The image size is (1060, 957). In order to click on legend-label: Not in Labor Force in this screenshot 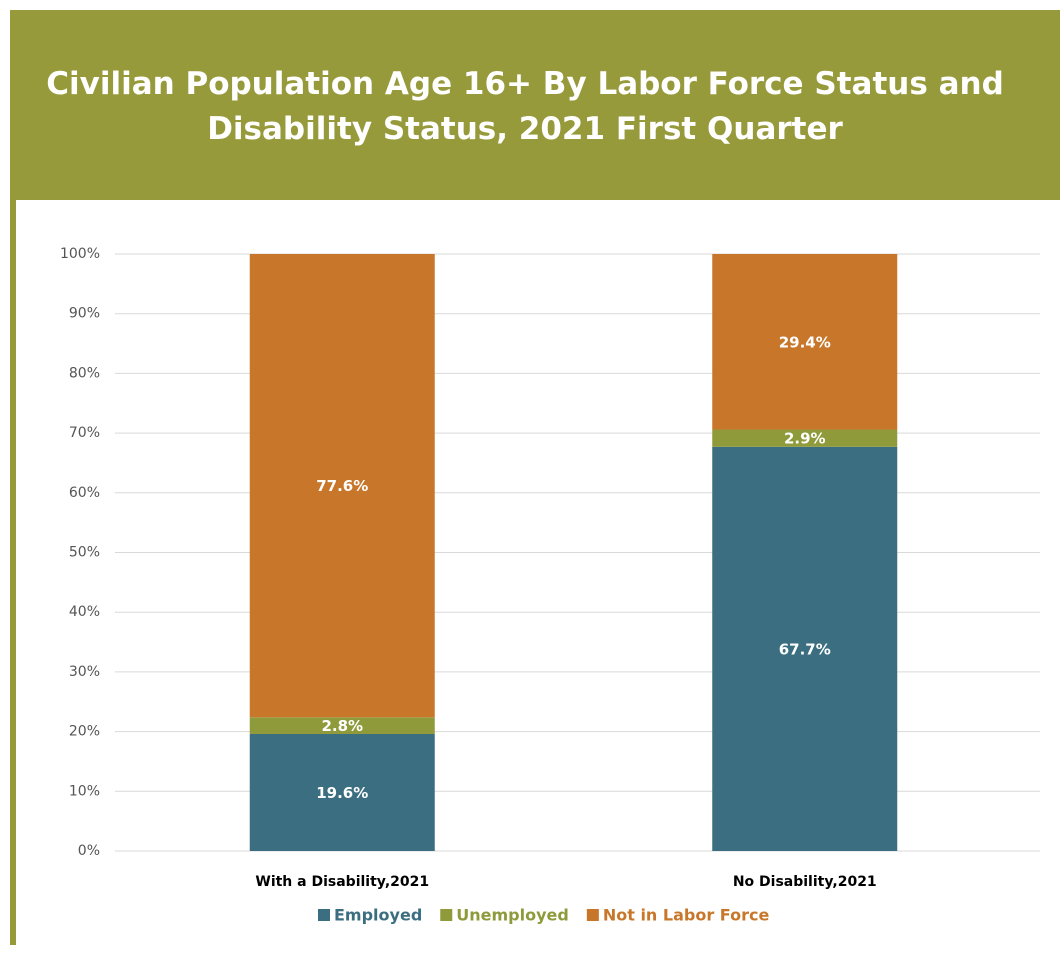, I will do `click(686, 915)`.